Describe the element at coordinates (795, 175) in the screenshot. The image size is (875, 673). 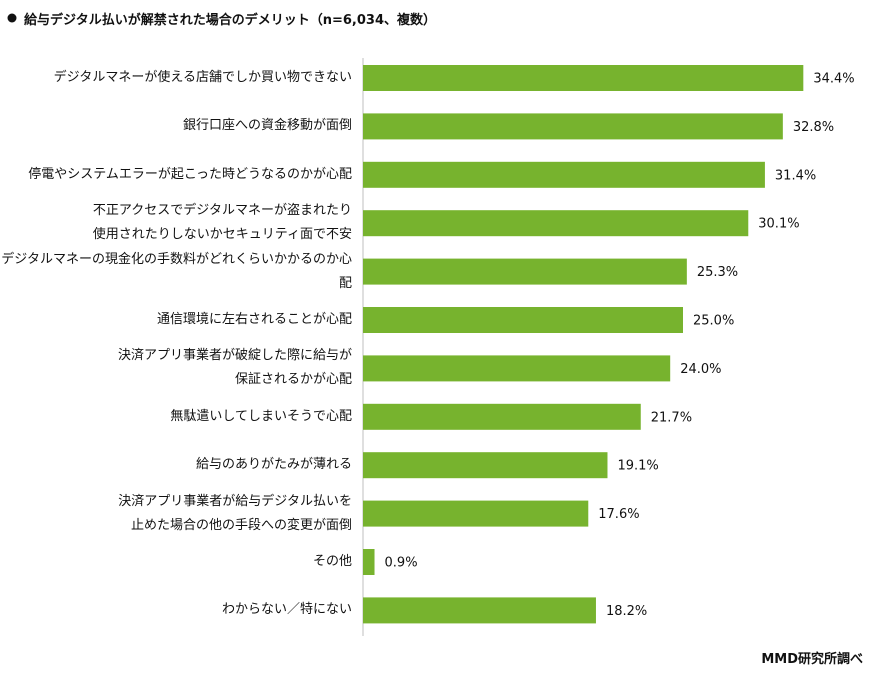
I see `value-label: 31.4%` at that location.